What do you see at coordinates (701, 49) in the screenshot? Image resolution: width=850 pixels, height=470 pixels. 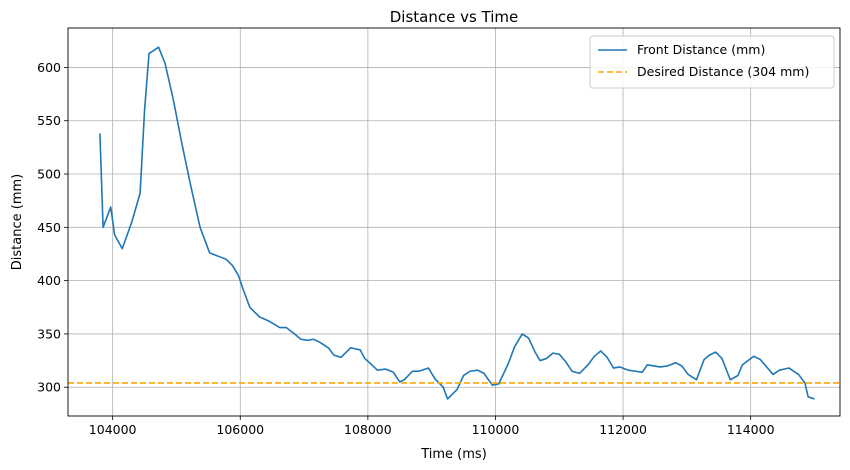 I see `legend-label-front-distance: Front Distance (mm)` at bounding box center [701, 49].